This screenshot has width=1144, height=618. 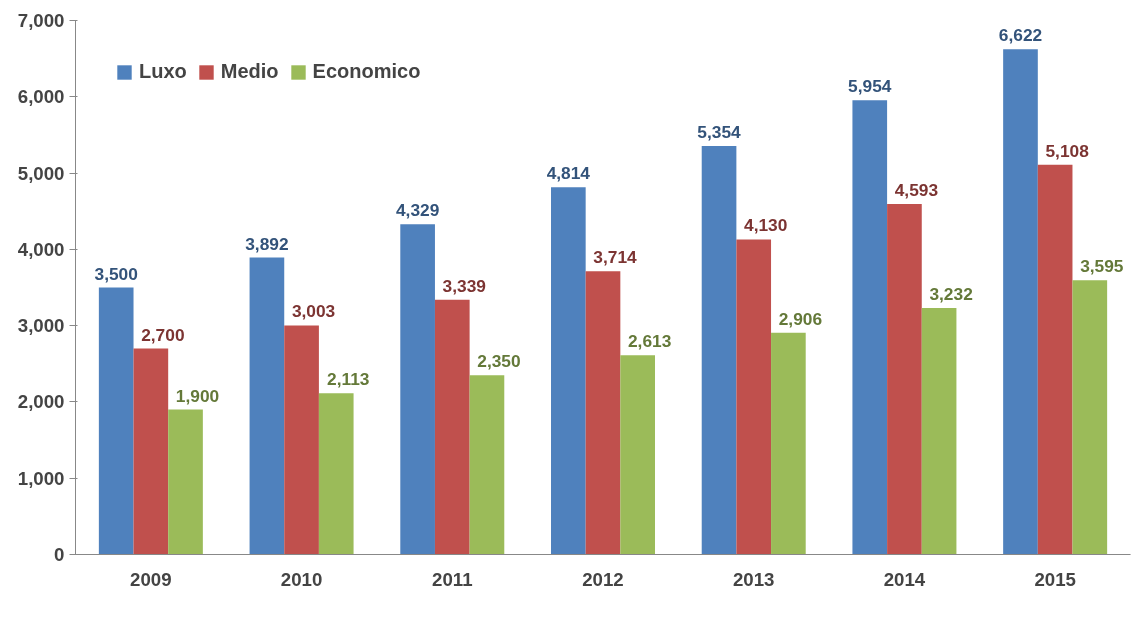 I want to click on y-tick-label: 2,000, so click(x=41, y=402).